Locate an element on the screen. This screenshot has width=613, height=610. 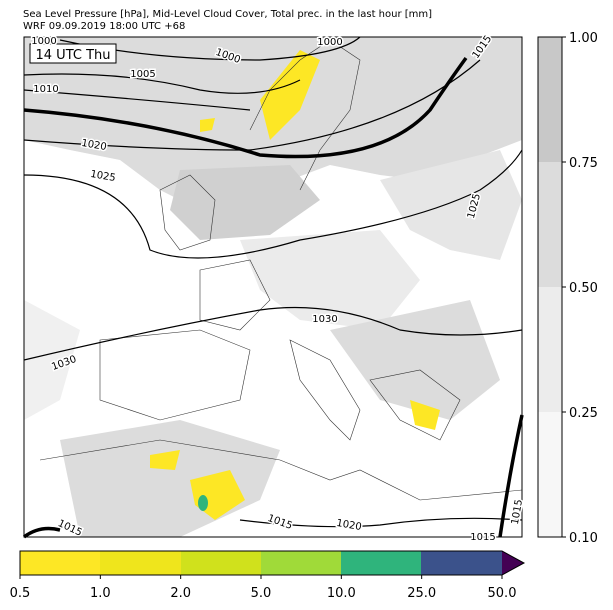
isobar-label: 1030 is located at coordinates (324, 319).